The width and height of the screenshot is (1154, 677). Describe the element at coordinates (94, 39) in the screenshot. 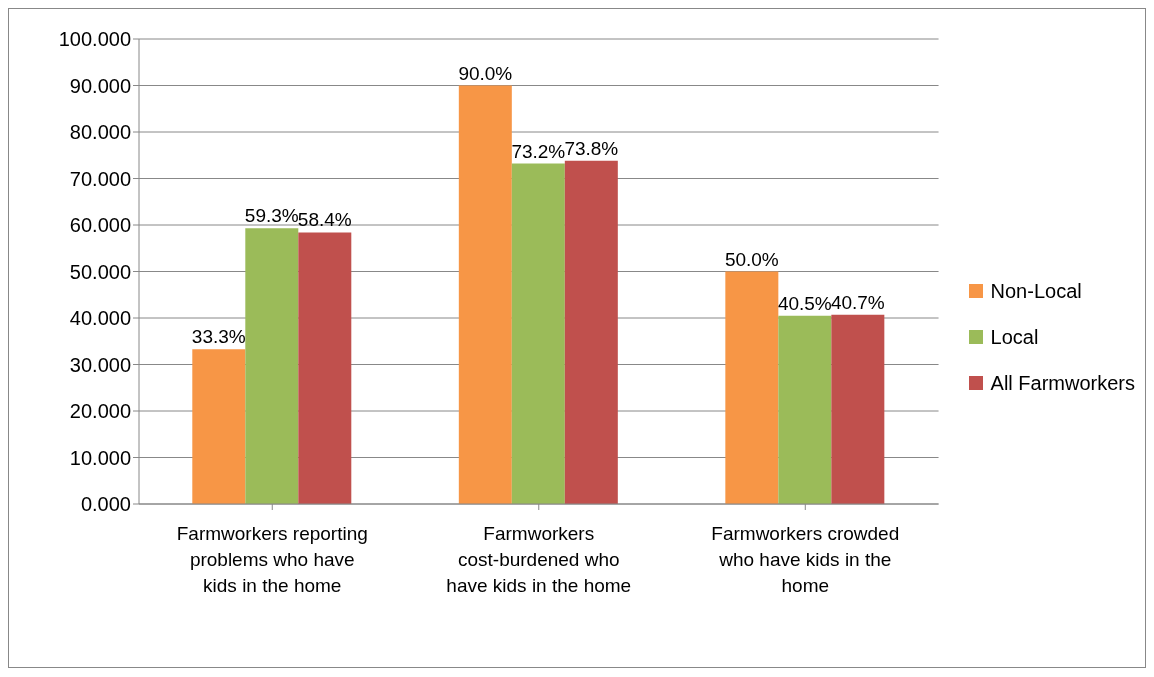

I see `y-tick-label: 100.000` at that location.